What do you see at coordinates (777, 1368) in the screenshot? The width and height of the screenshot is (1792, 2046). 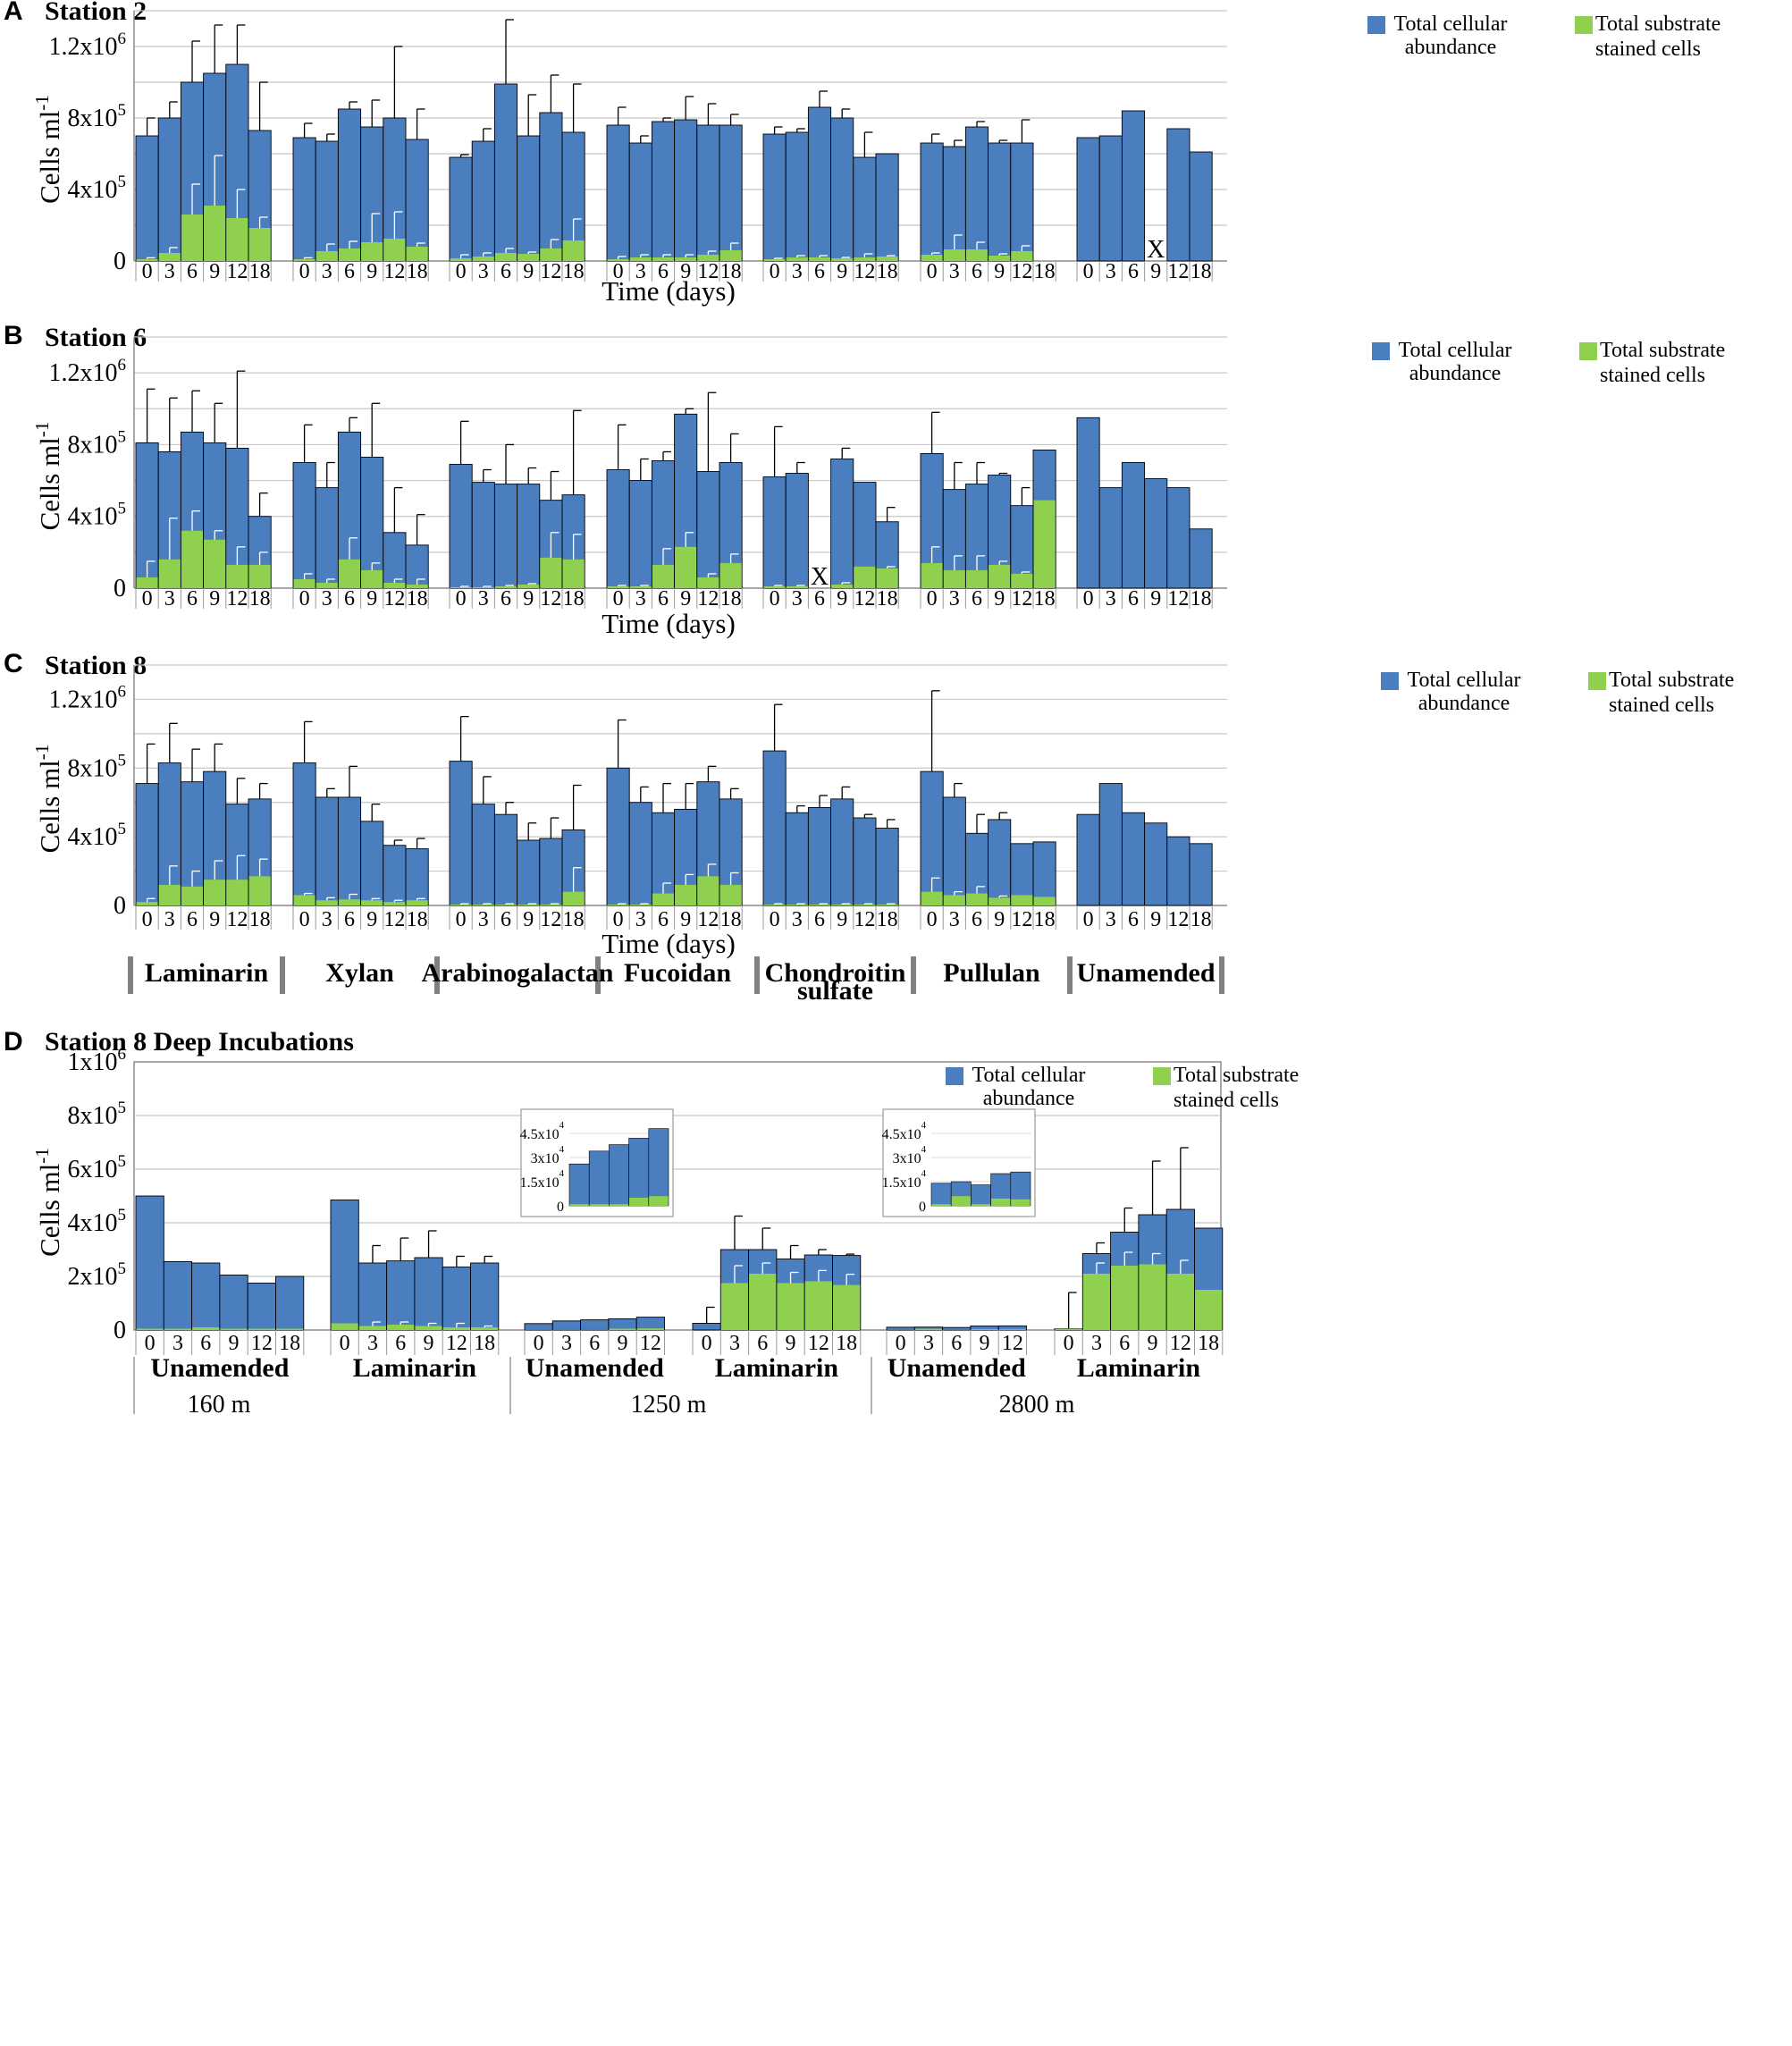 I see `panel-d-group-label: Laminarin` at bounding box center [777, 1368].